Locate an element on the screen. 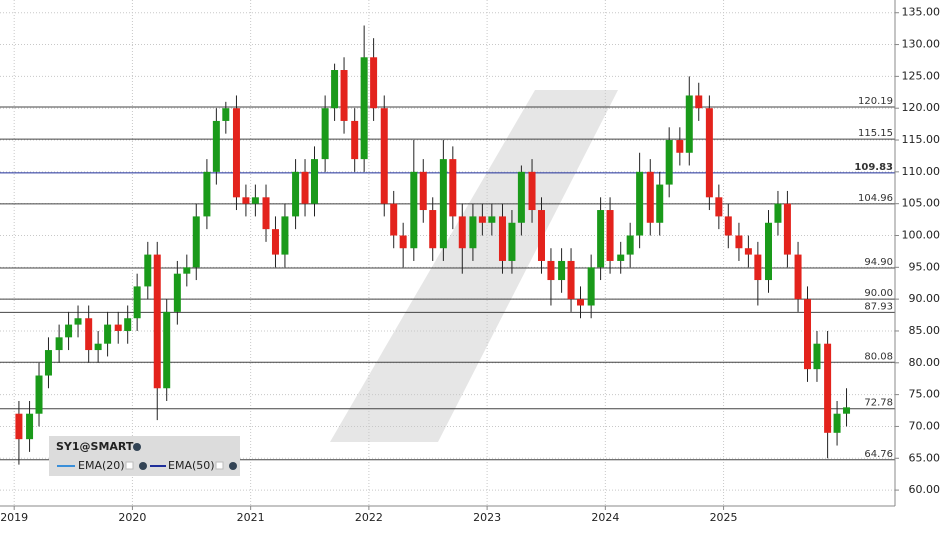 The image size is (948, 534). y-tick-label: 105.00 is located at coordinates (921, 203).